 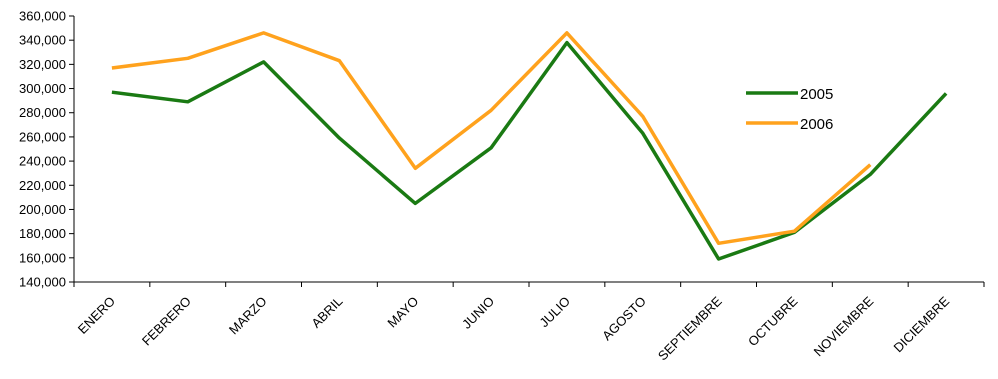 I want to click on y-tick-label: 340,000, so click(x=42, y=40).